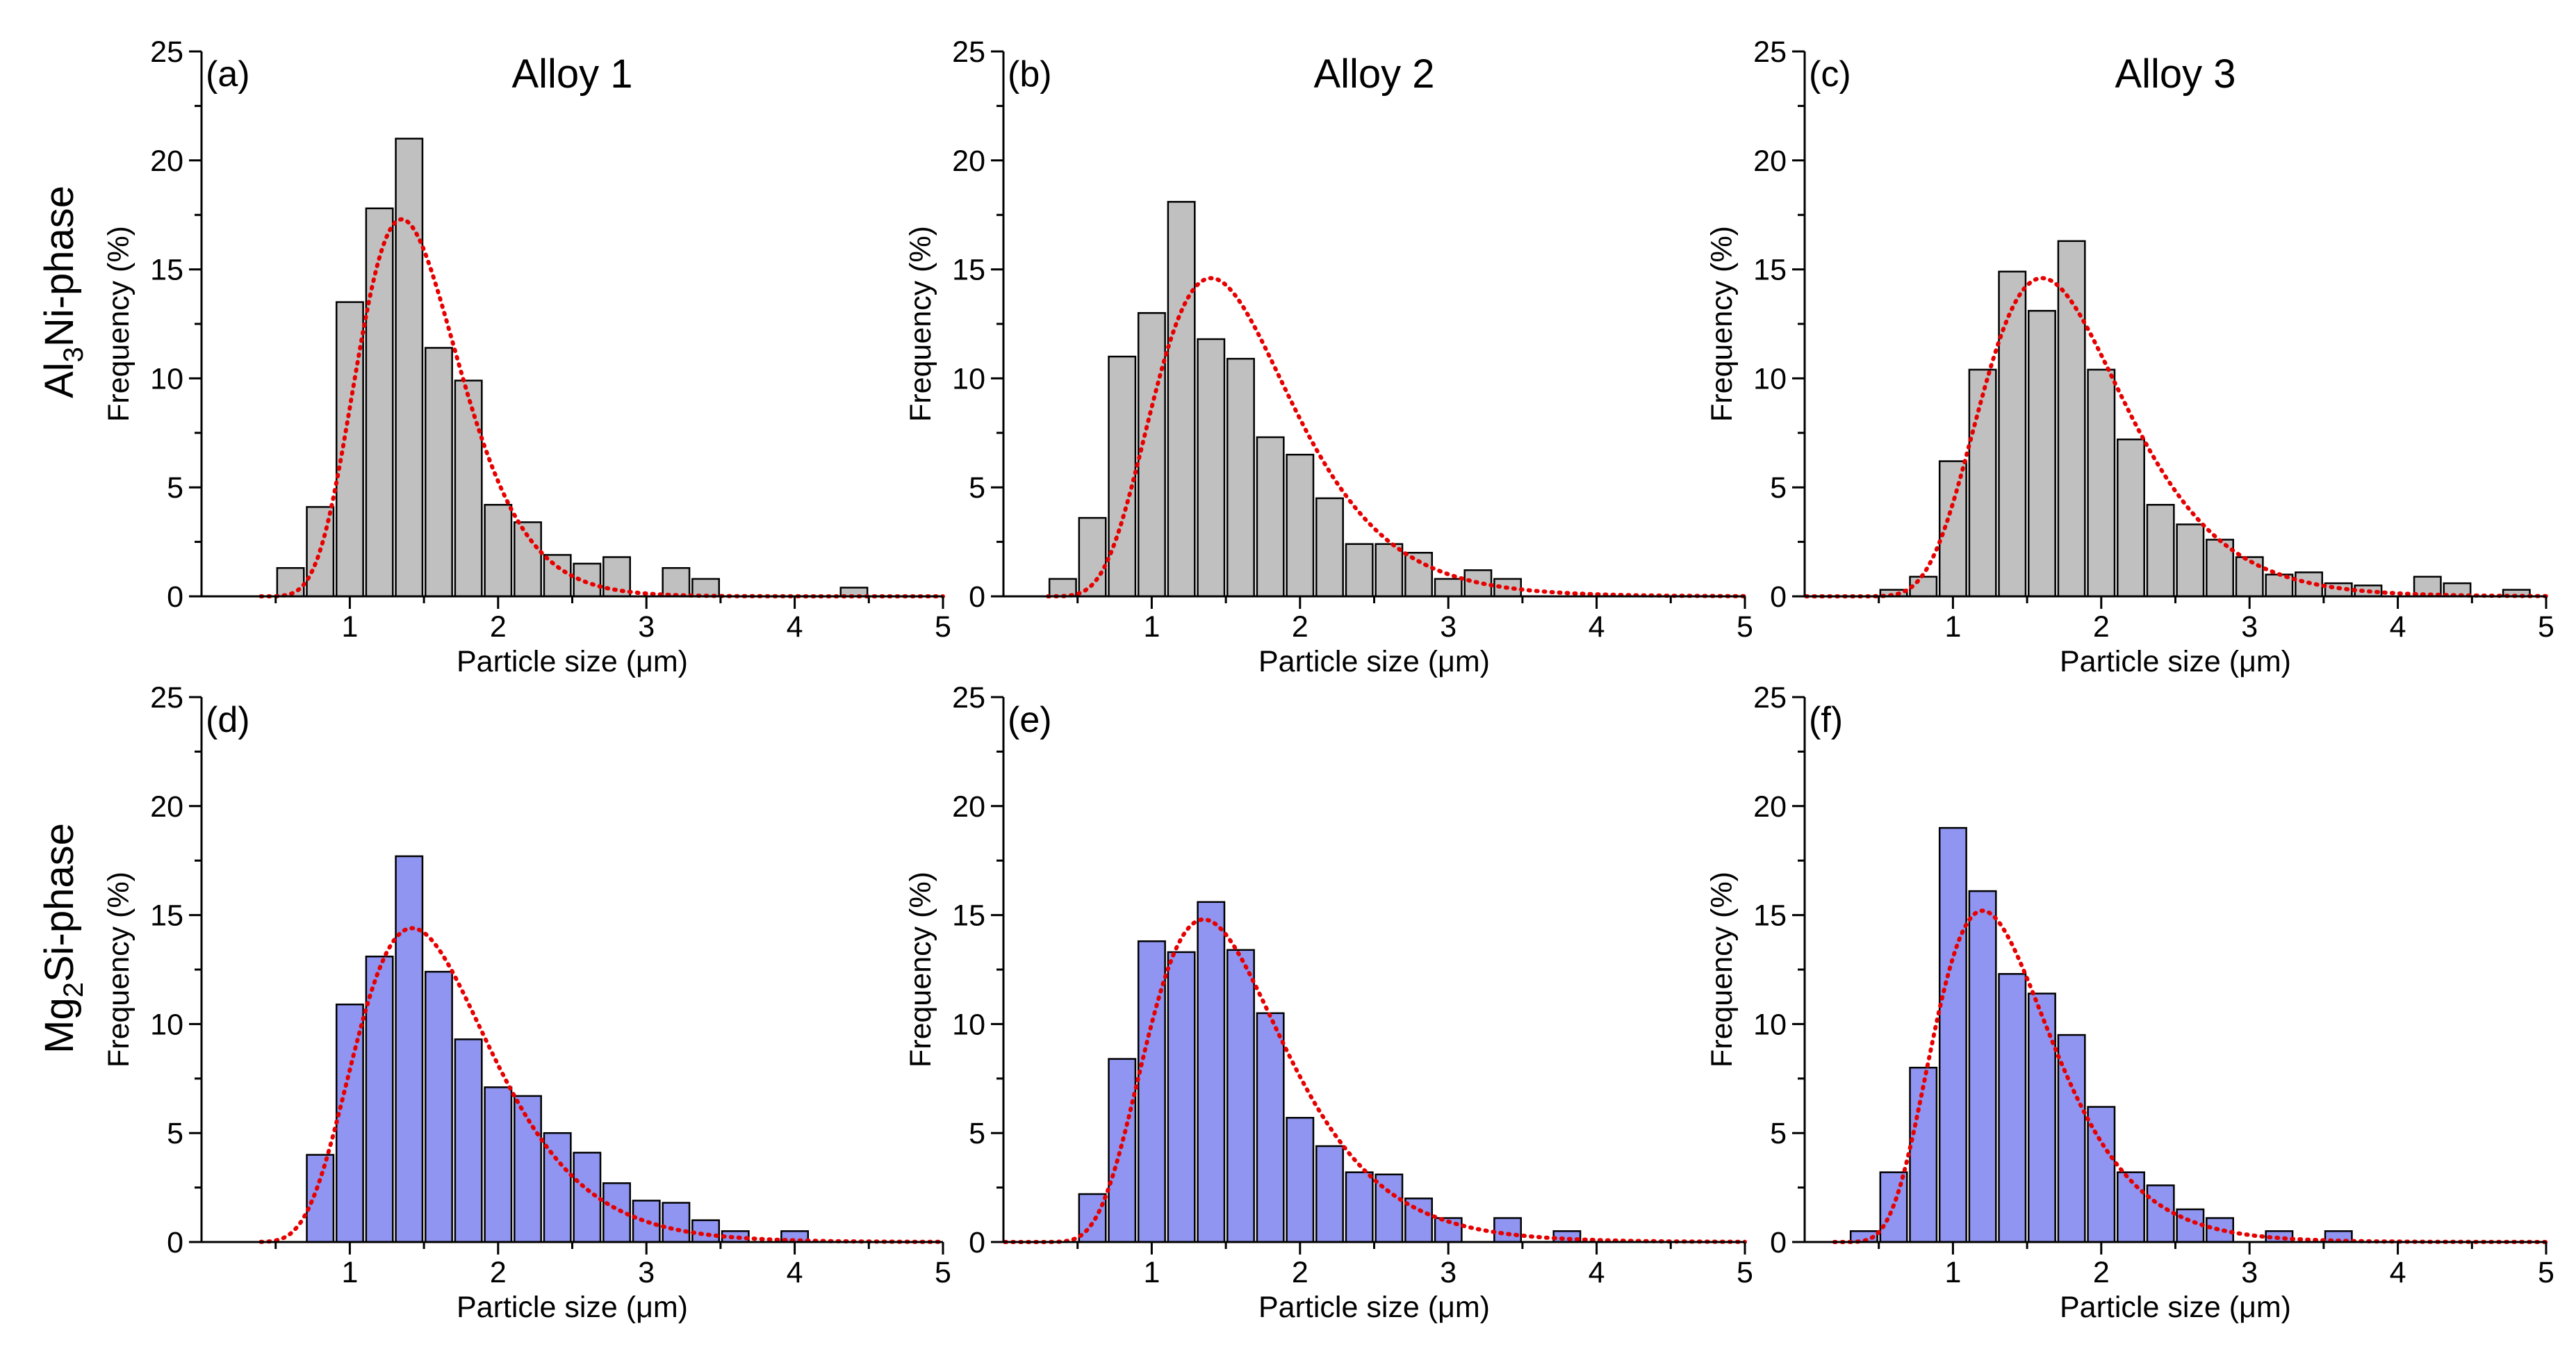  Describe the element at coordinates (175, 488) in the screenshot. I see `y-tick-label-a: 5` at that location.